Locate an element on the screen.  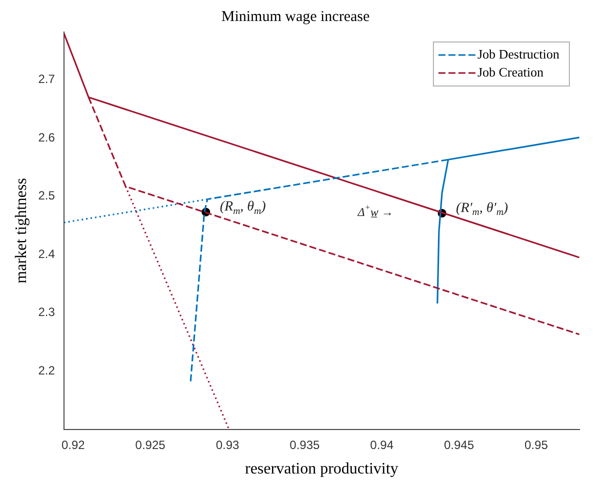
annotation: Δ+w̲ → is located at coordinates (375, 211).